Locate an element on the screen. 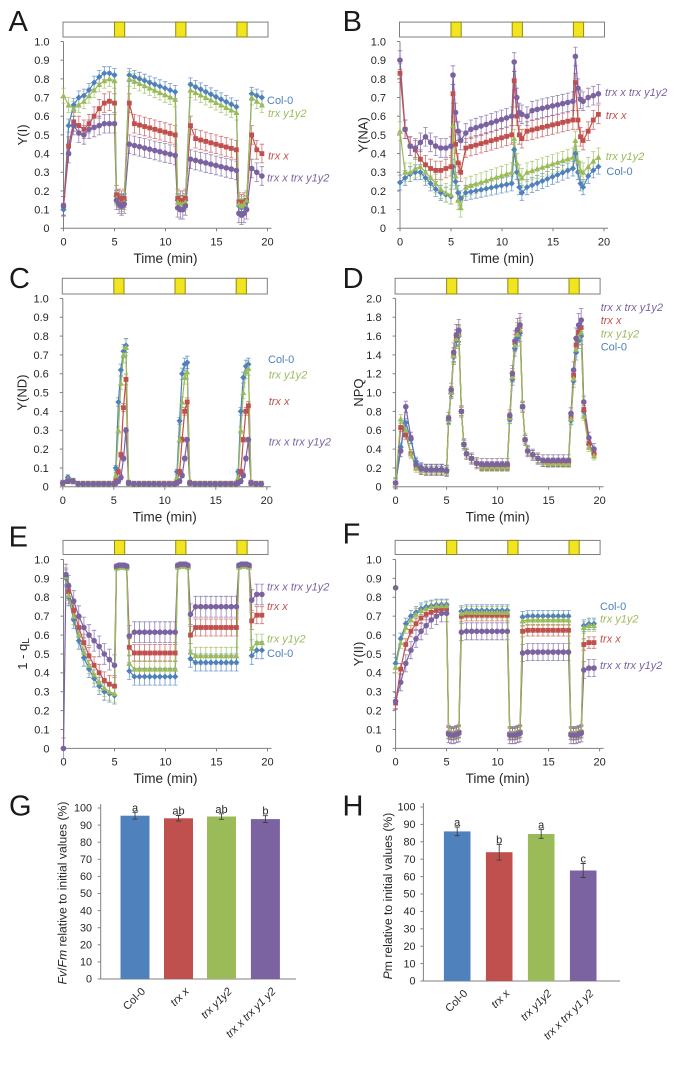 The width and height of the screenshot is (688, 1067). svg-text: B is located at coordinates (352, 22).